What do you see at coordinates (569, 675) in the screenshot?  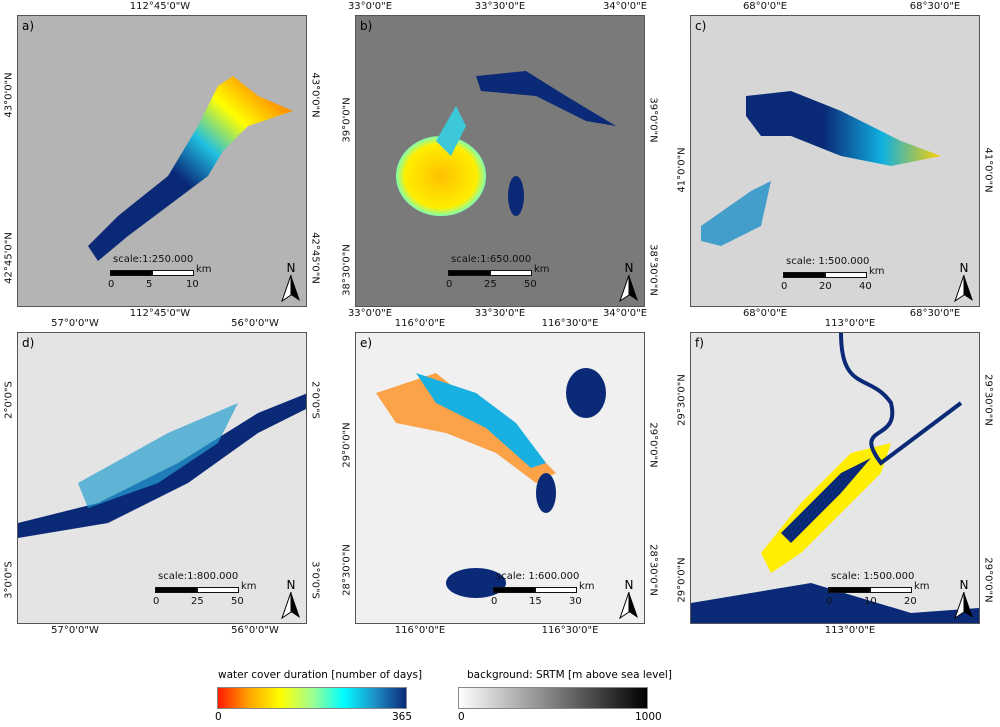 I see `srtm-legend-title: background: SRTM [m above sea level]` at bounding box center [569, 675].